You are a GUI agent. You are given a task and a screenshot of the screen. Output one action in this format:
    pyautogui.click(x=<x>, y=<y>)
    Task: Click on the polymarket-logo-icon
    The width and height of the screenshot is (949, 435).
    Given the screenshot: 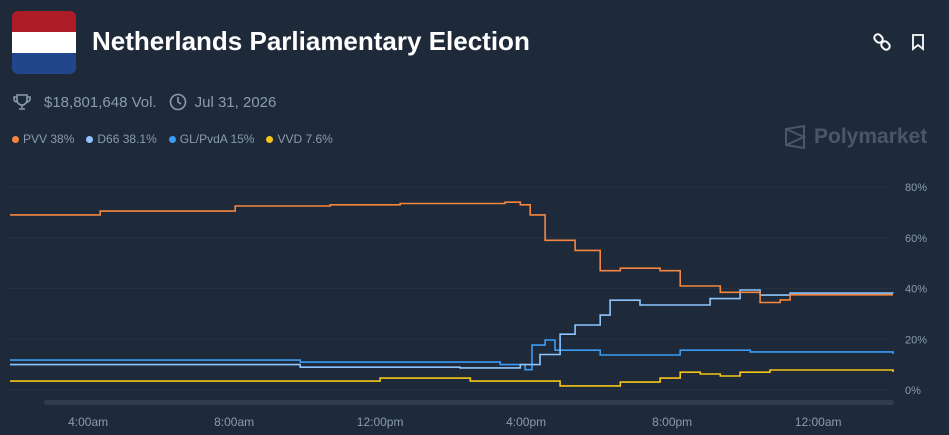 What is the action you would take?
    pyautogui.click(x=795, y=137)
    